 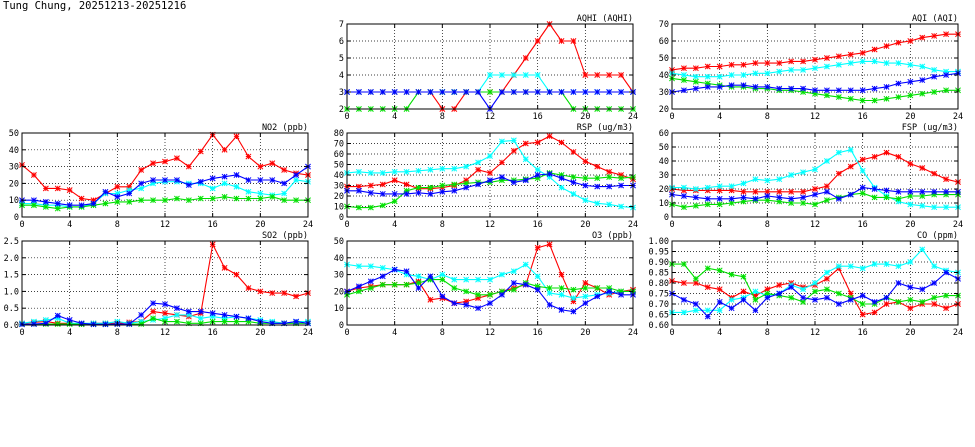 I want to click on x-tick-label: 4, so click(x=719, y=333).